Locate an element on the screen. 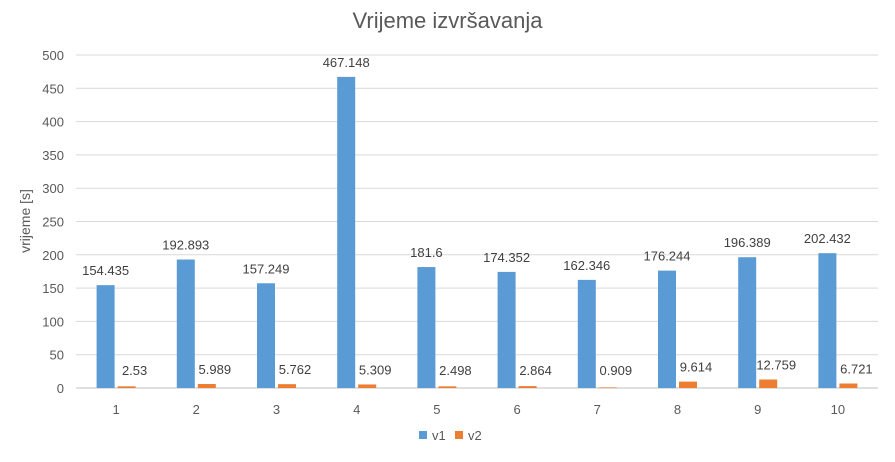 Image resolution: width=895 pixels, height=462 pixels. y-tick-label: 400 is located at coordinates (53, 122).